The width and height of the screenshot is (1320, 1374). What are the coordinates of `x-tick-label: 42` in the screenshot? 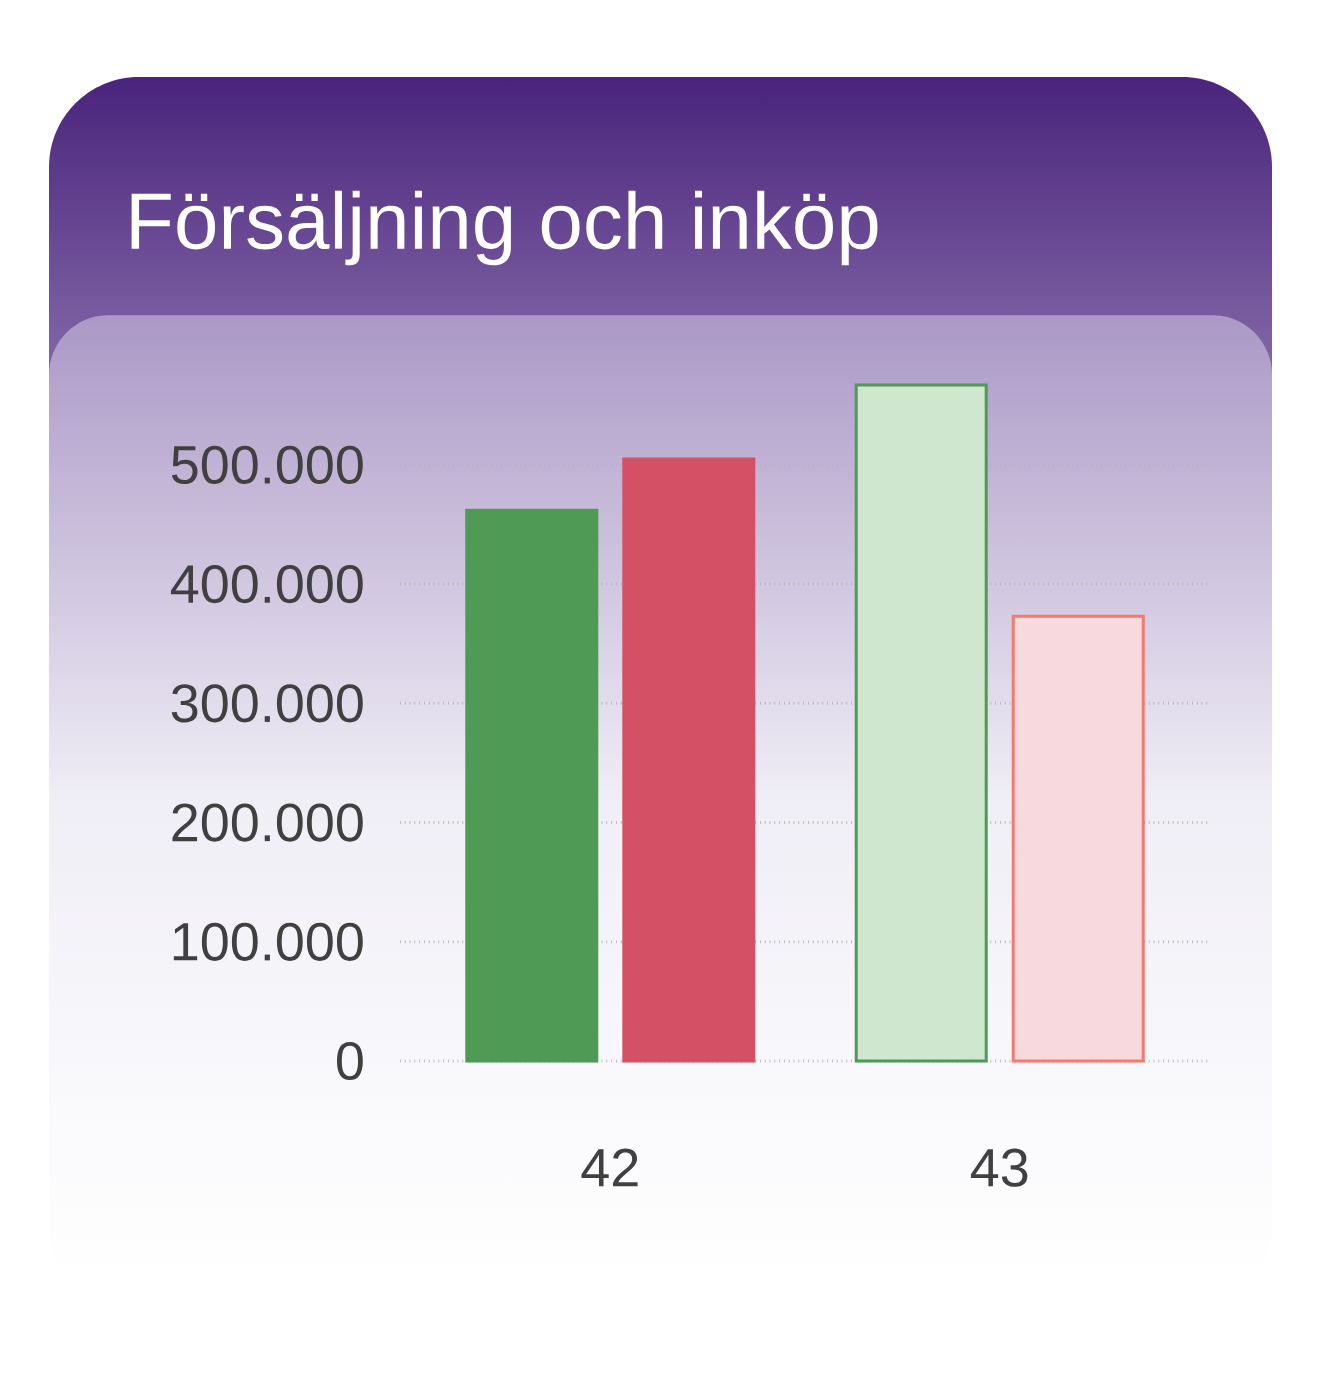 It's located at (609, 1167).